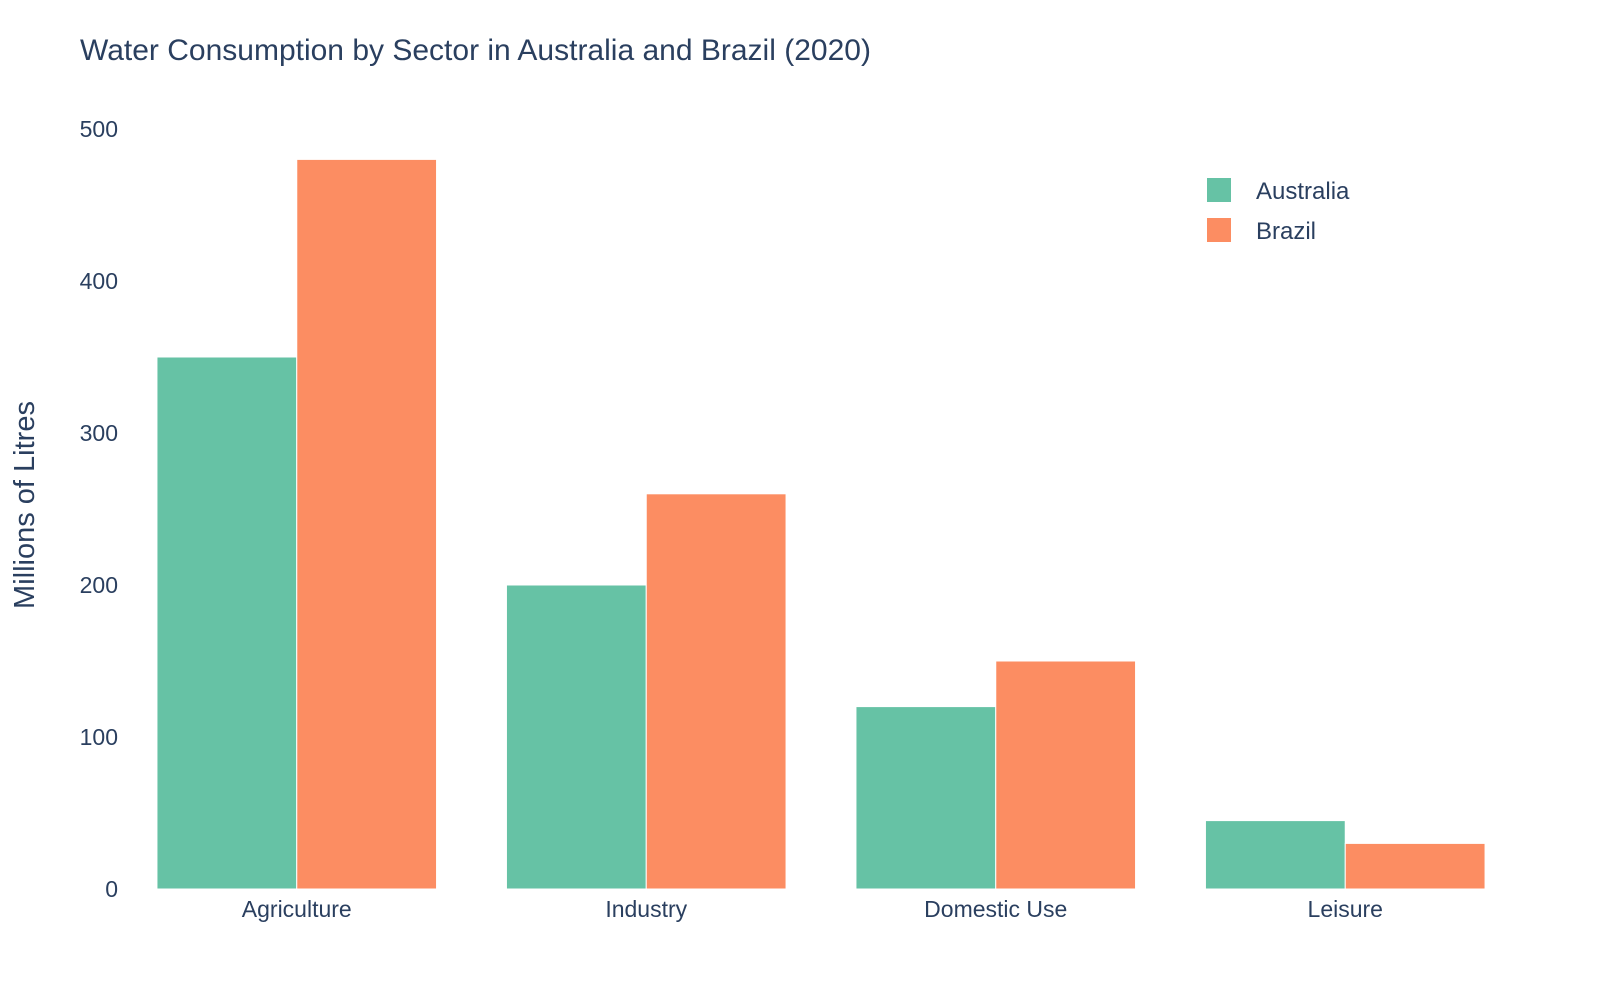 The height and width of the screenshot is (1000, 1600). I want to click on y-tick-label-400: 400, so click(99, 281).